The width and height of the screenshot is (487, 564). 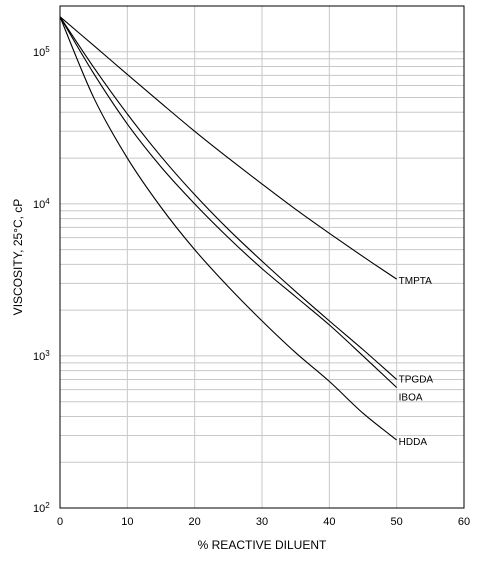 I want to click on y-tick-label: 10⁵, so click(x=41, y=52).